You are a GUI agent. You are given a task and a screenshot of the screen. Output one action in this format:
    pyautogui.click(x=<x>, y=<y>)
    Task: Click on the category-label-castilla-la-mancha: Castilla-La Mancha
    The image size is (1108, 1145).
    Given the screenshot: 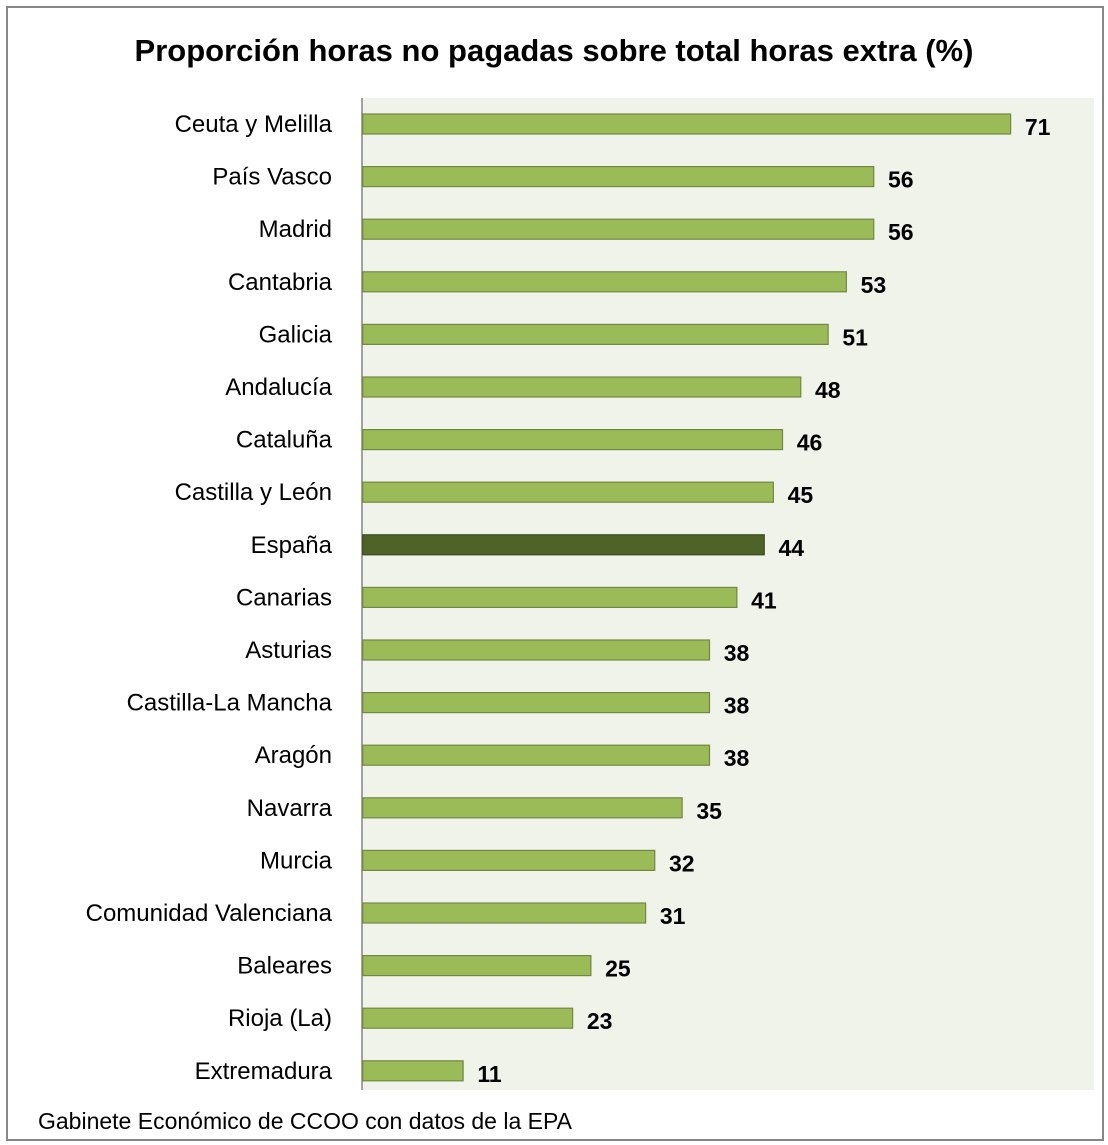 What is the action you would take?
    pyautogui.click(x=230, y=703)
    